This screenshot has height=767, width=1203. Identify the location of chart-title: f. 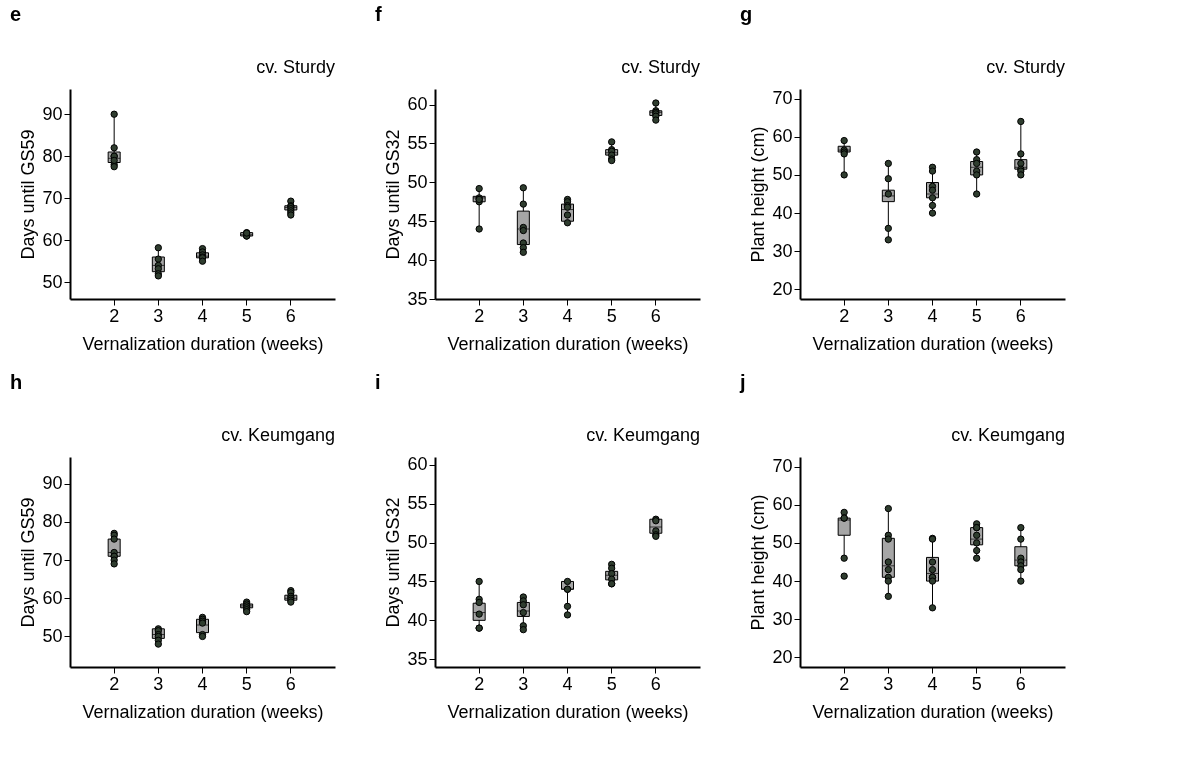
(378, 14).